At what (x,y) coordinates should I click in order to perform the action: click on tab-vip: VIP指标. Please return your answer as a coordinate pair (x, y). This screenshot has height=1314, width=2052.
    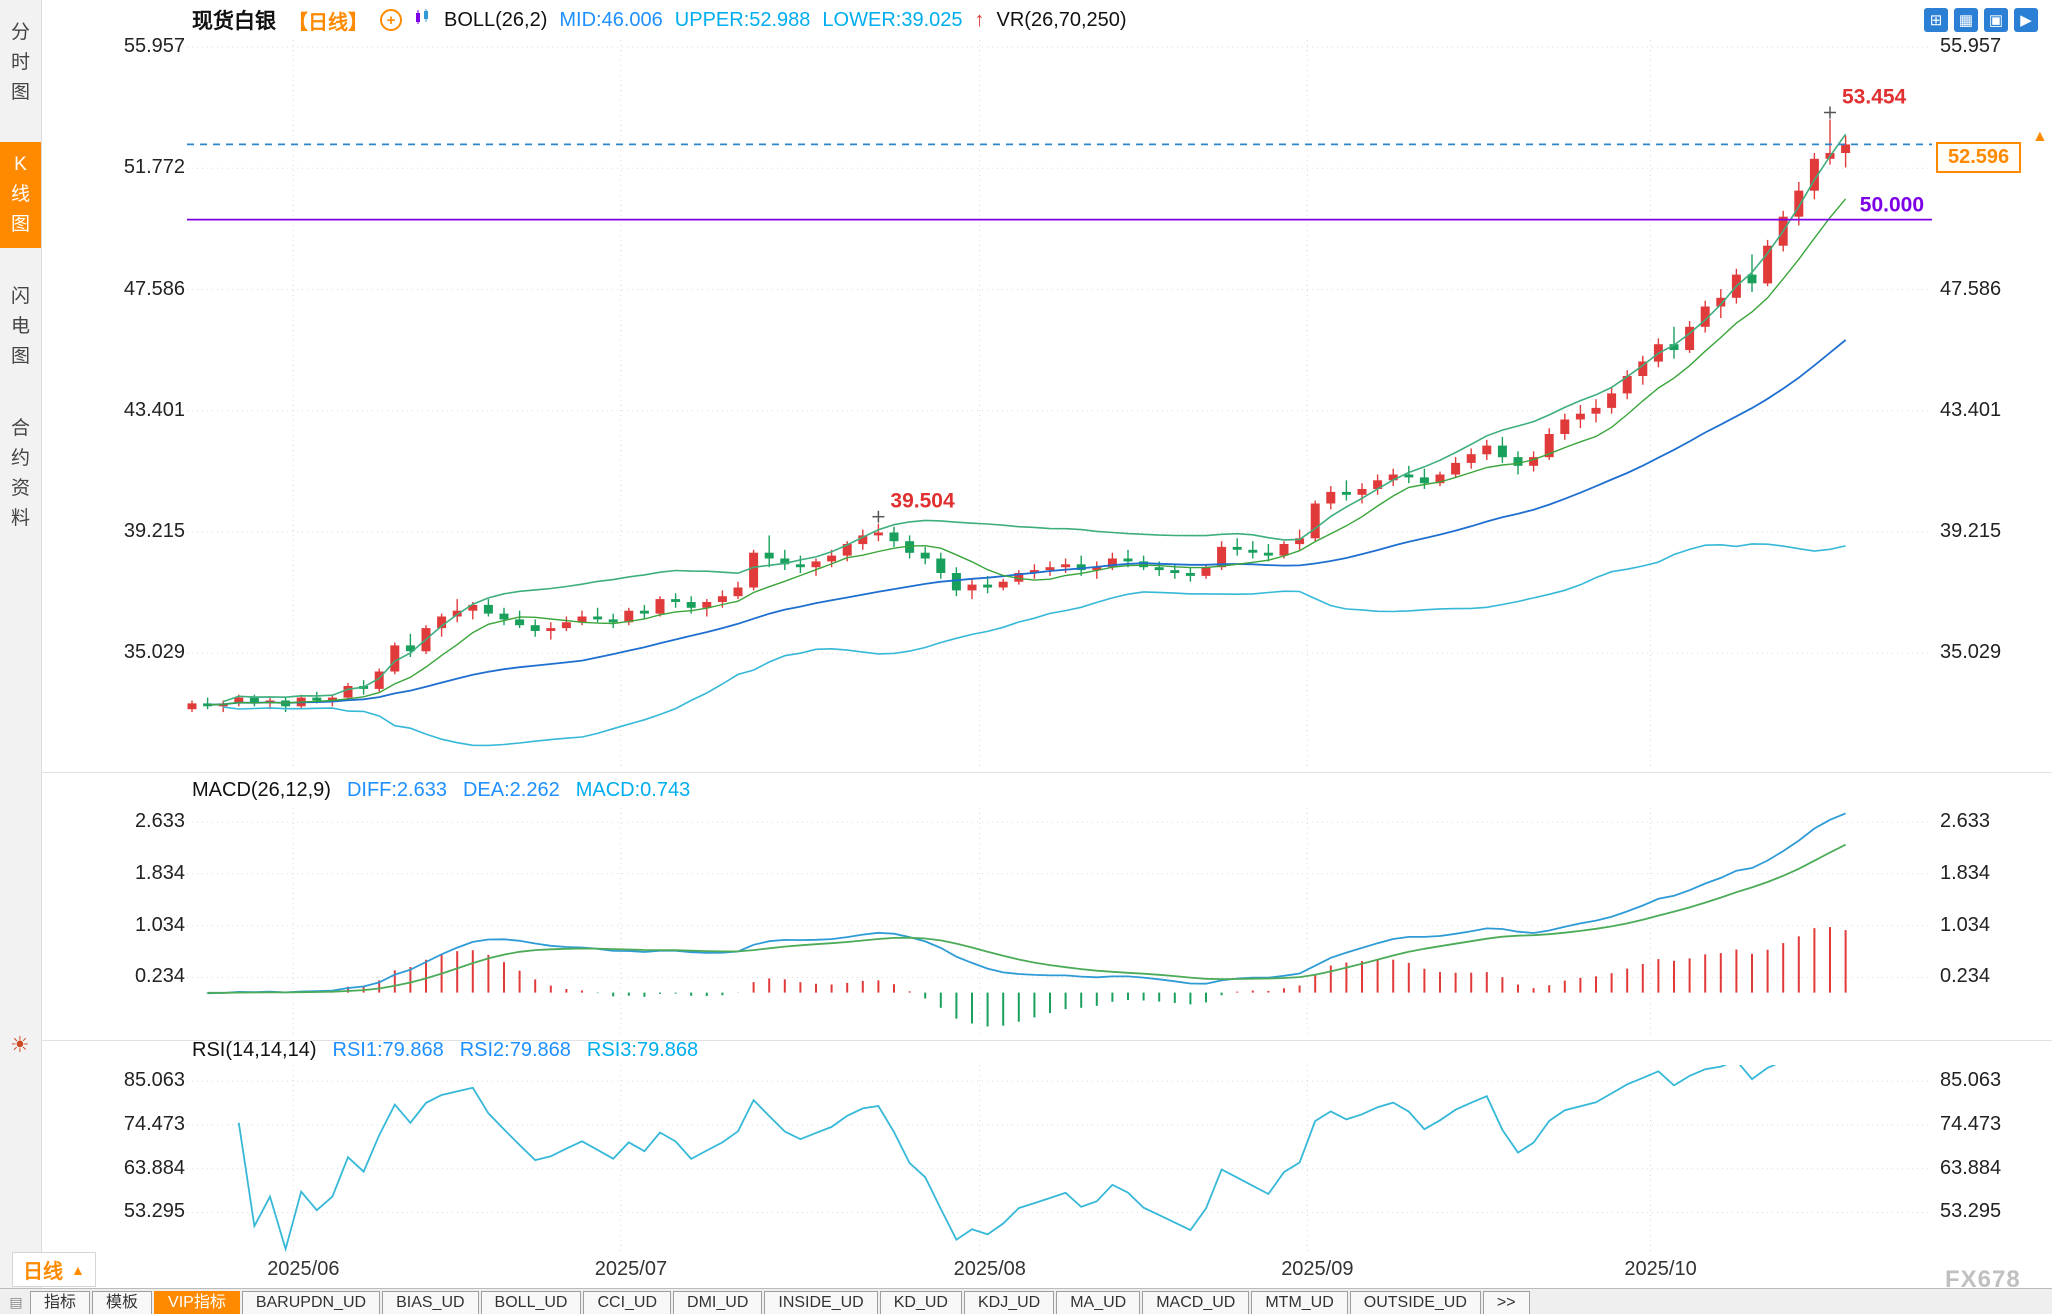
    Looking at the image, I should click on (197, 1302).